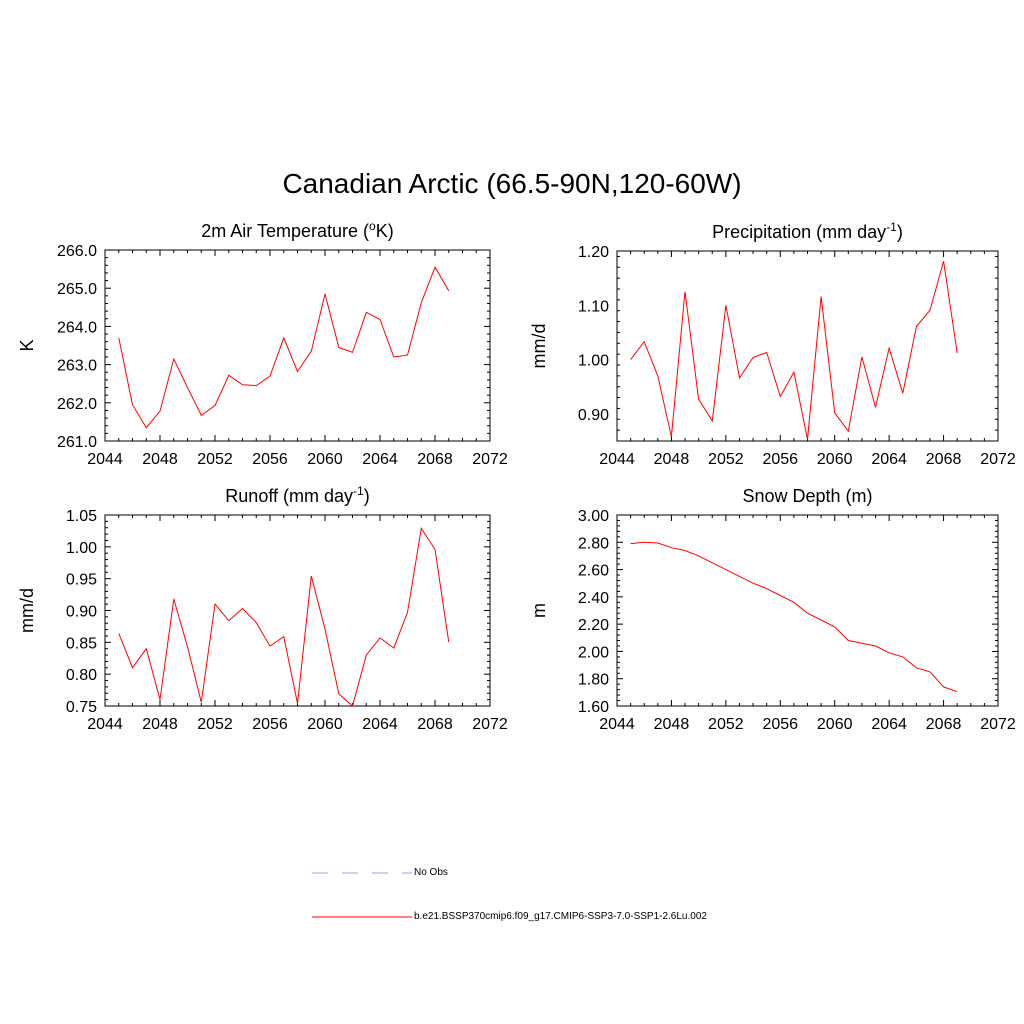  I want to click on y-tick-label: 0.75, so click(81, 707).